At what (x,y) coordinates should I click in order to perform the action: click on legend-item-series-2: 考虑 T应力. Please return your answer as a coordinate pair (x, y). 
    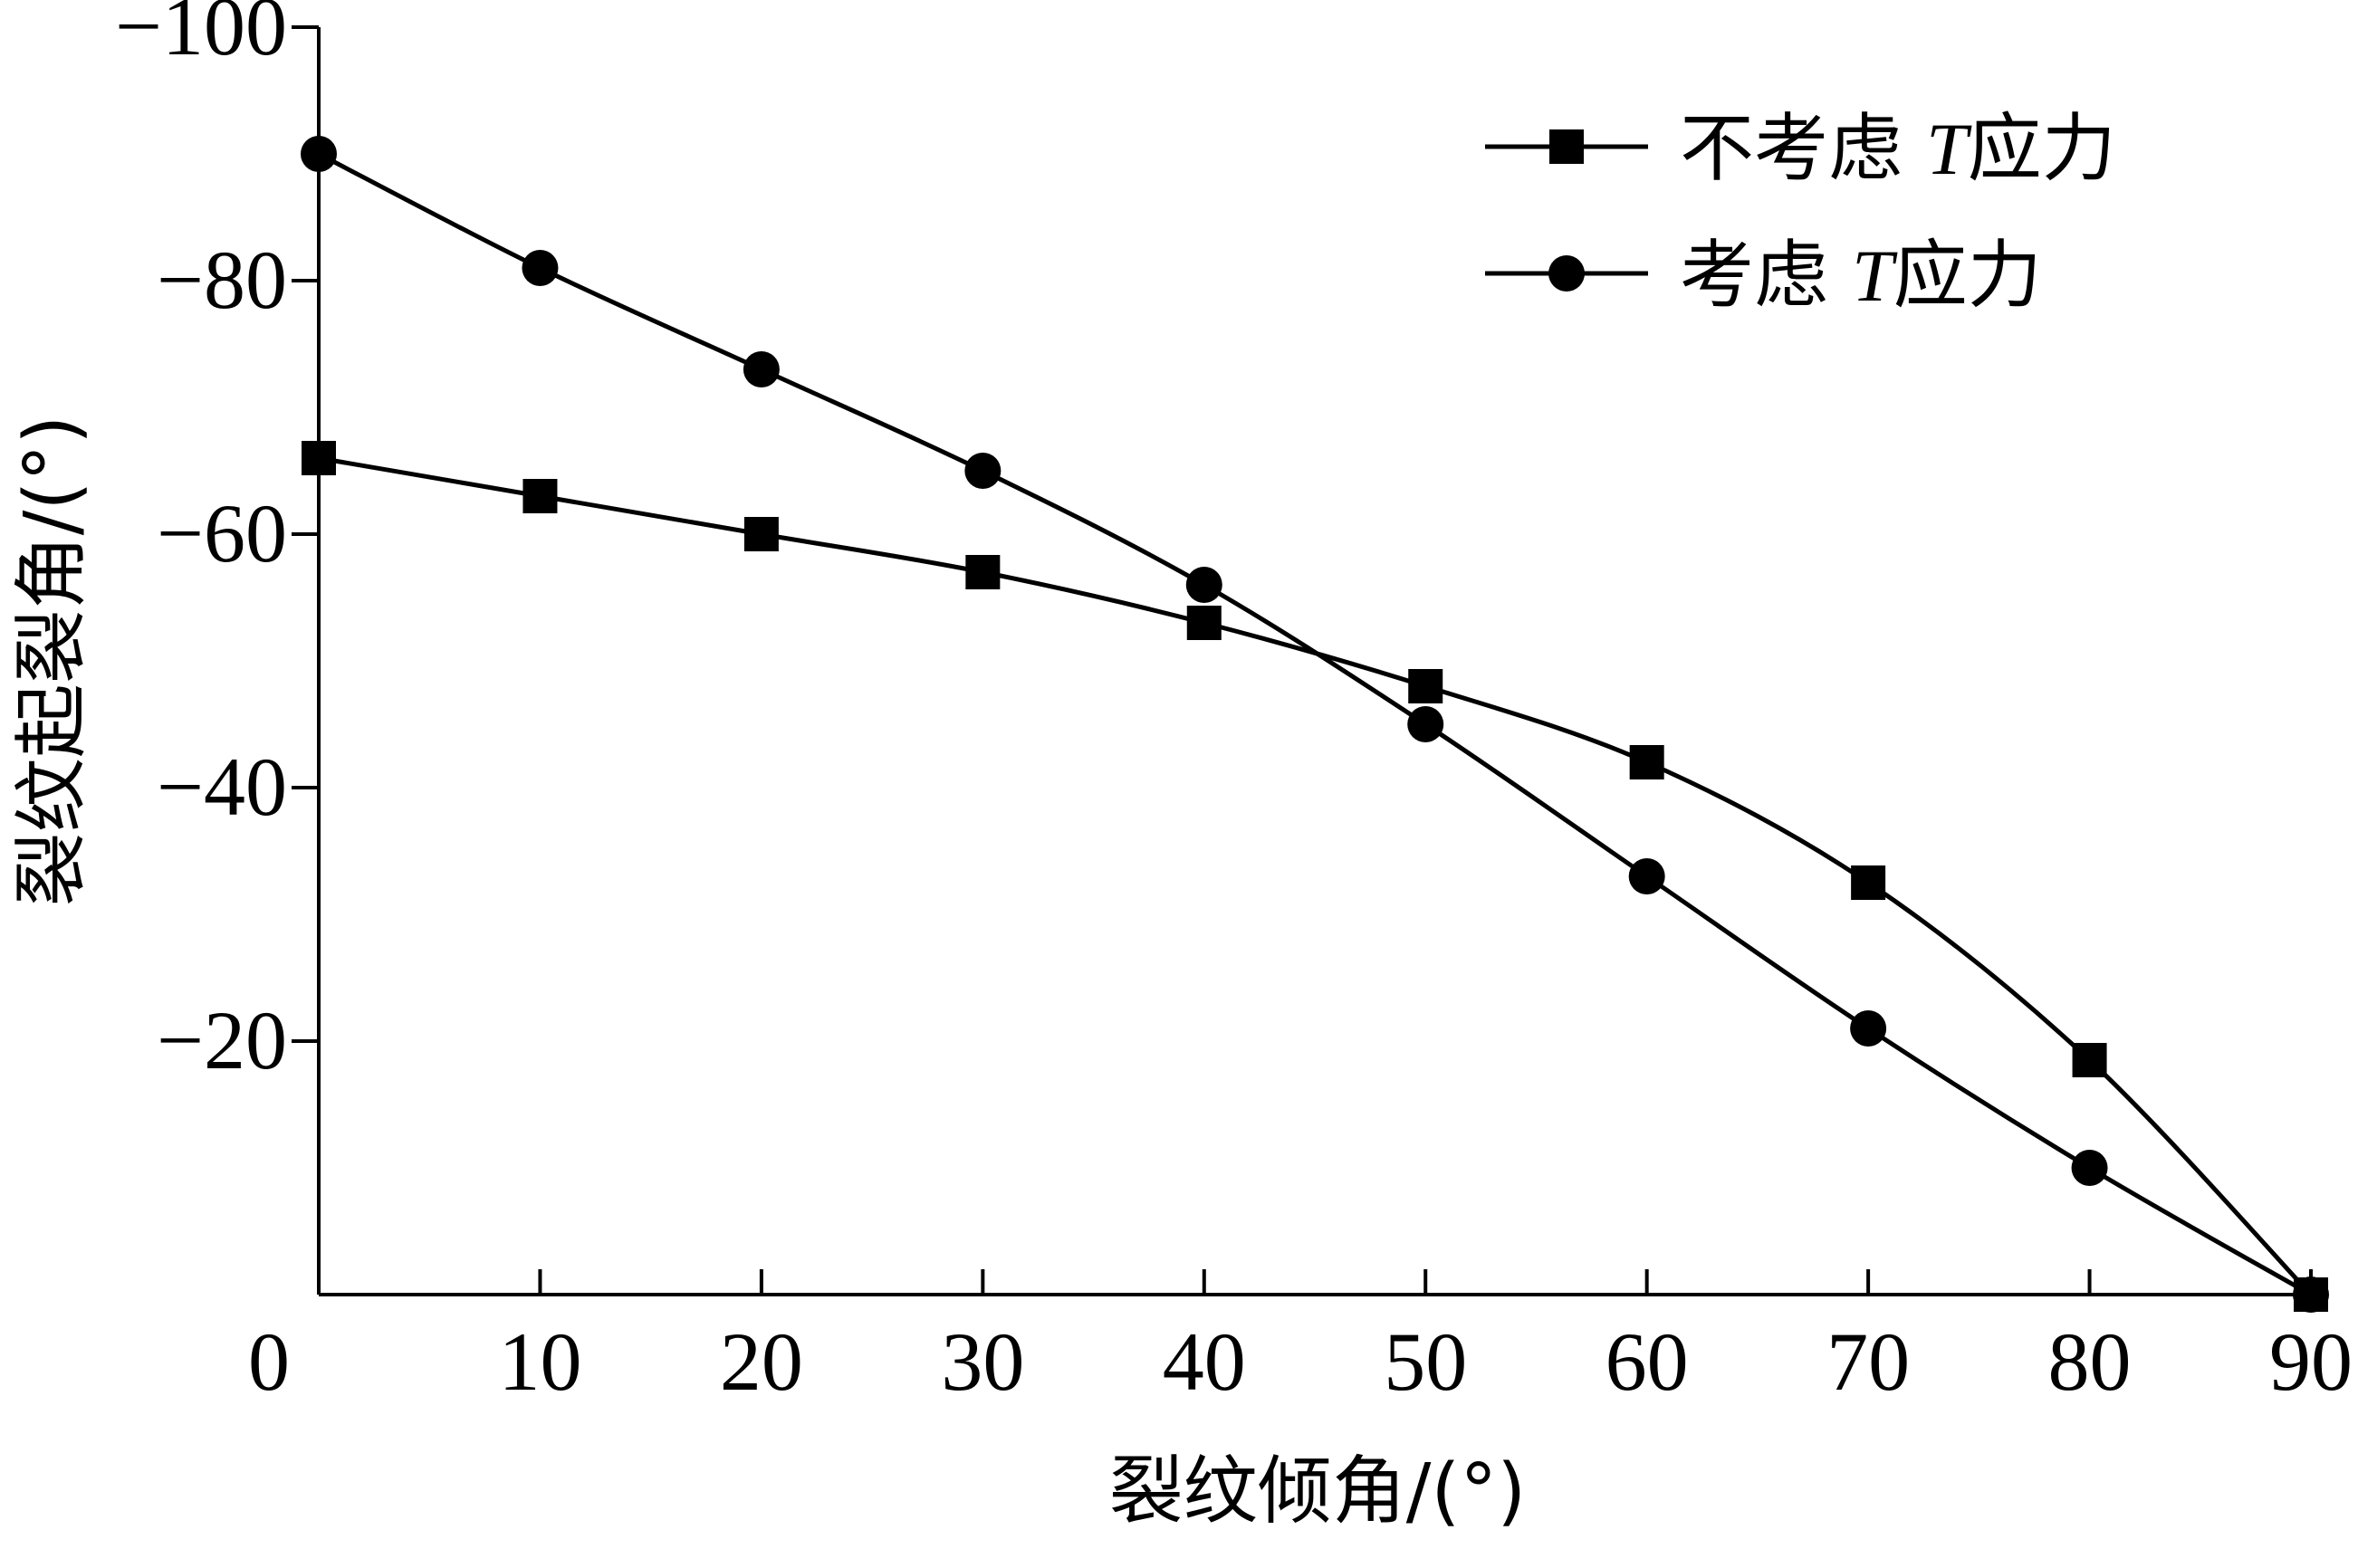
    Looking at the image, I should click on (1763, 276).